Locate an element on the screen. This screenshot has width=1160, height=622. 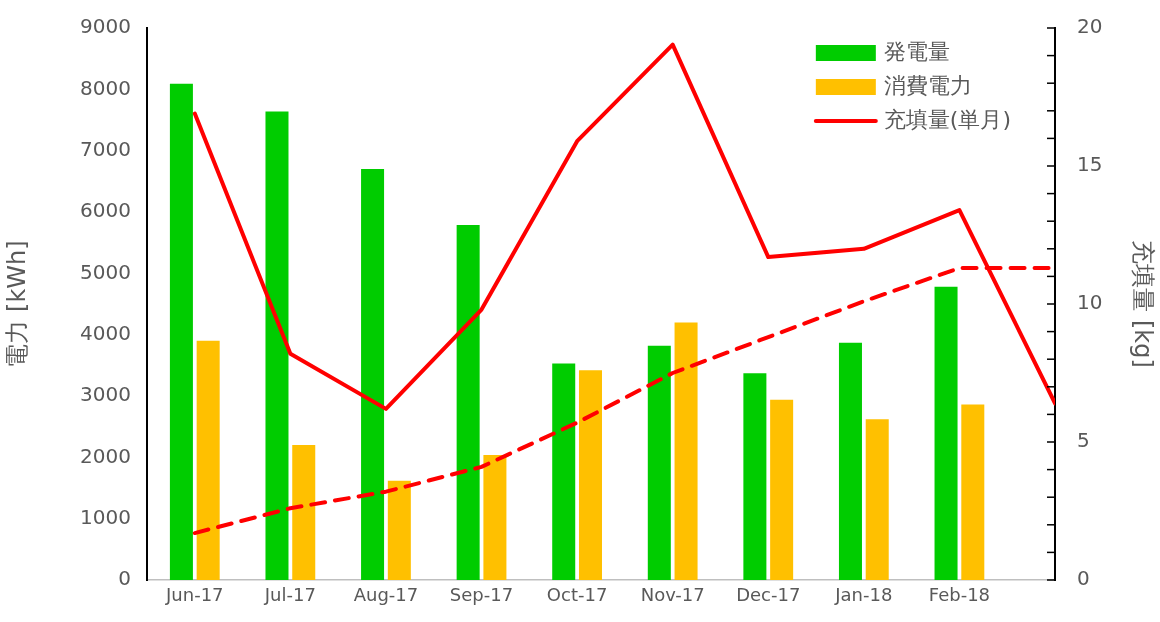
legend-label: 発電量 is located at coordinates (916, 51).